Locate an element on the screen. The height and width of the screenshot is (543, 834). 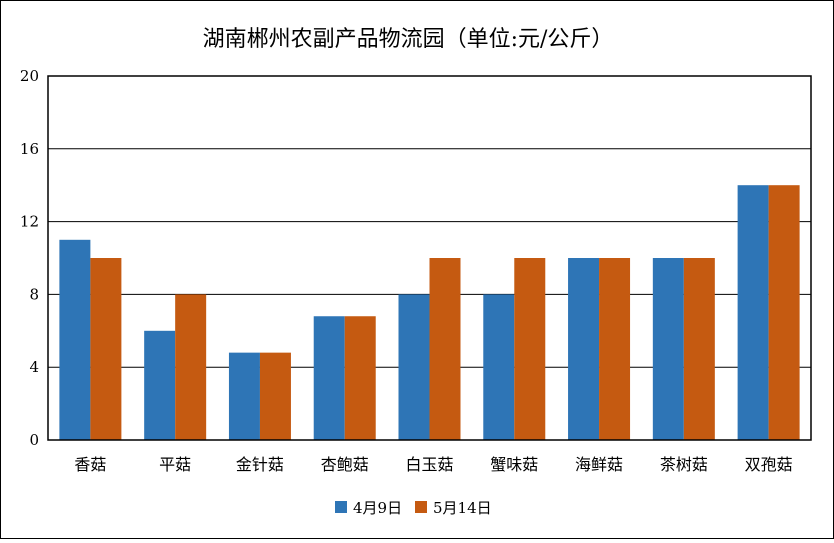
y-tick-label: 20 is located at coordinates (29, 76).